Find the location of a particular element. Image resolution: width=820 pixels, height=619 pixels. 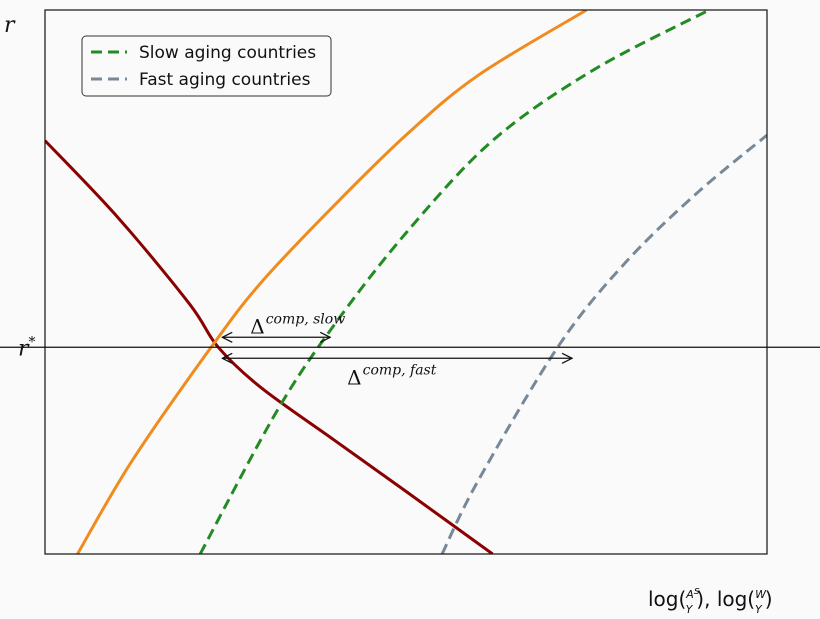

legend-label-fast: Fast aging countries is located at coordinates (225, 80).